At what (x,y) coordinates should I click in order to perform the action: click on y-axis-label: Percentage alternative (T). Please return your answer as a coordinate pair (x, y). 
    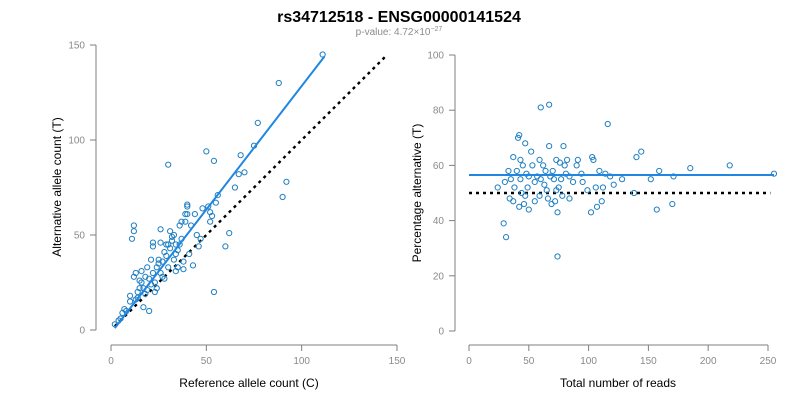
    Looking at the image, I should click on (417, 193).